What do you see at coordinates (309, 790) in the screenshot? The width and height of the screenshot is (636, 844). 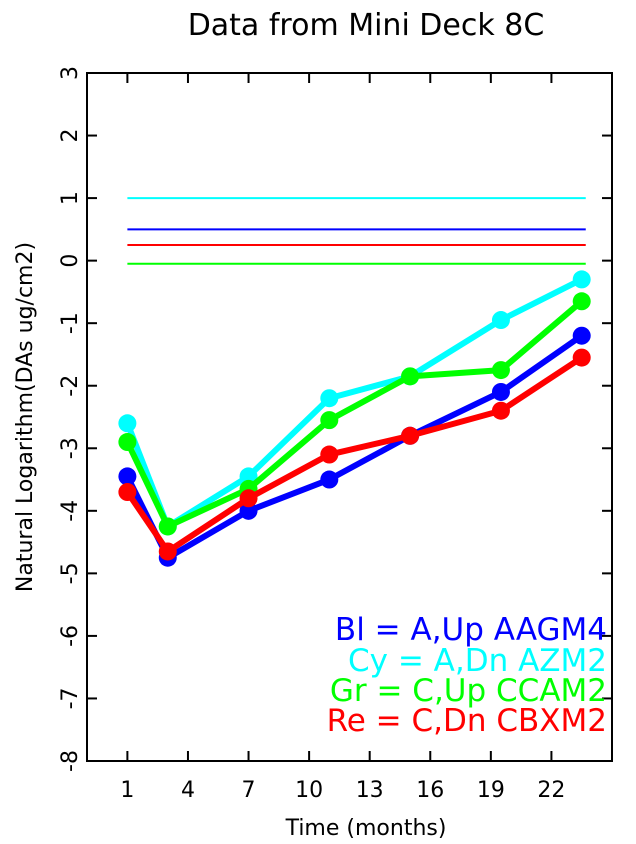 I see `x-tick-label: 10` at bounding box center [309, 790].